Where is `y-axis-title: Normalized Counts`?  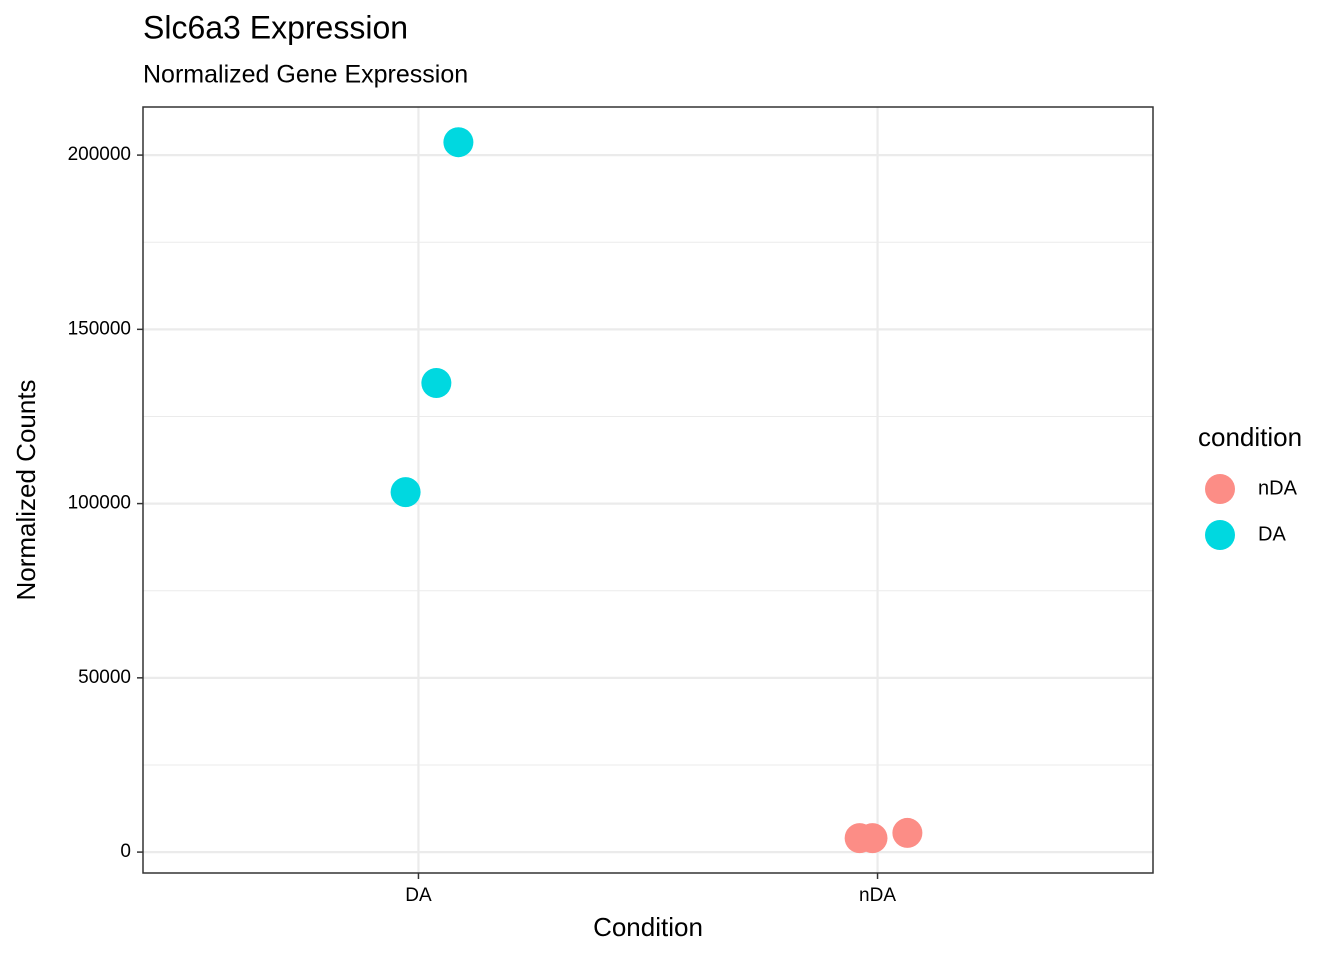
y-axis-title: Normalized Counts is located at coordinates (26, 489).